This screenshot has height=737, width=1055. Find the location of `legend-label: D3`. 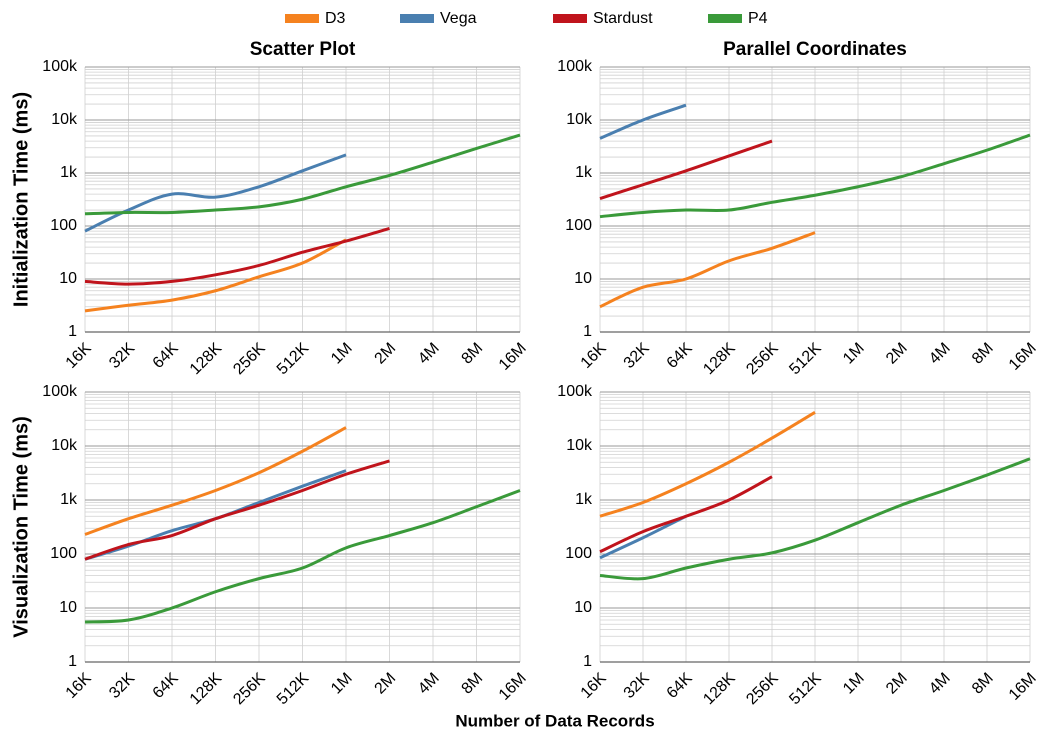

legend-label: D3 is located at coordinates (335, 18).